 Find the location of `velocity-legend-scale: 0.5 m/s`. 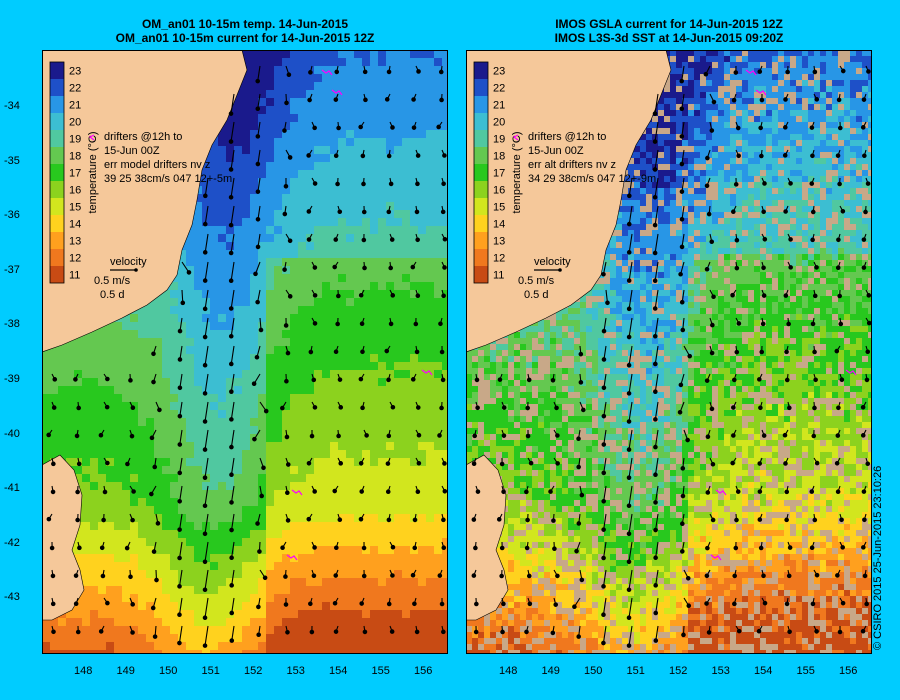

velocity-legend-scale: 0.5 m/s is located at coordinates (536, 281).